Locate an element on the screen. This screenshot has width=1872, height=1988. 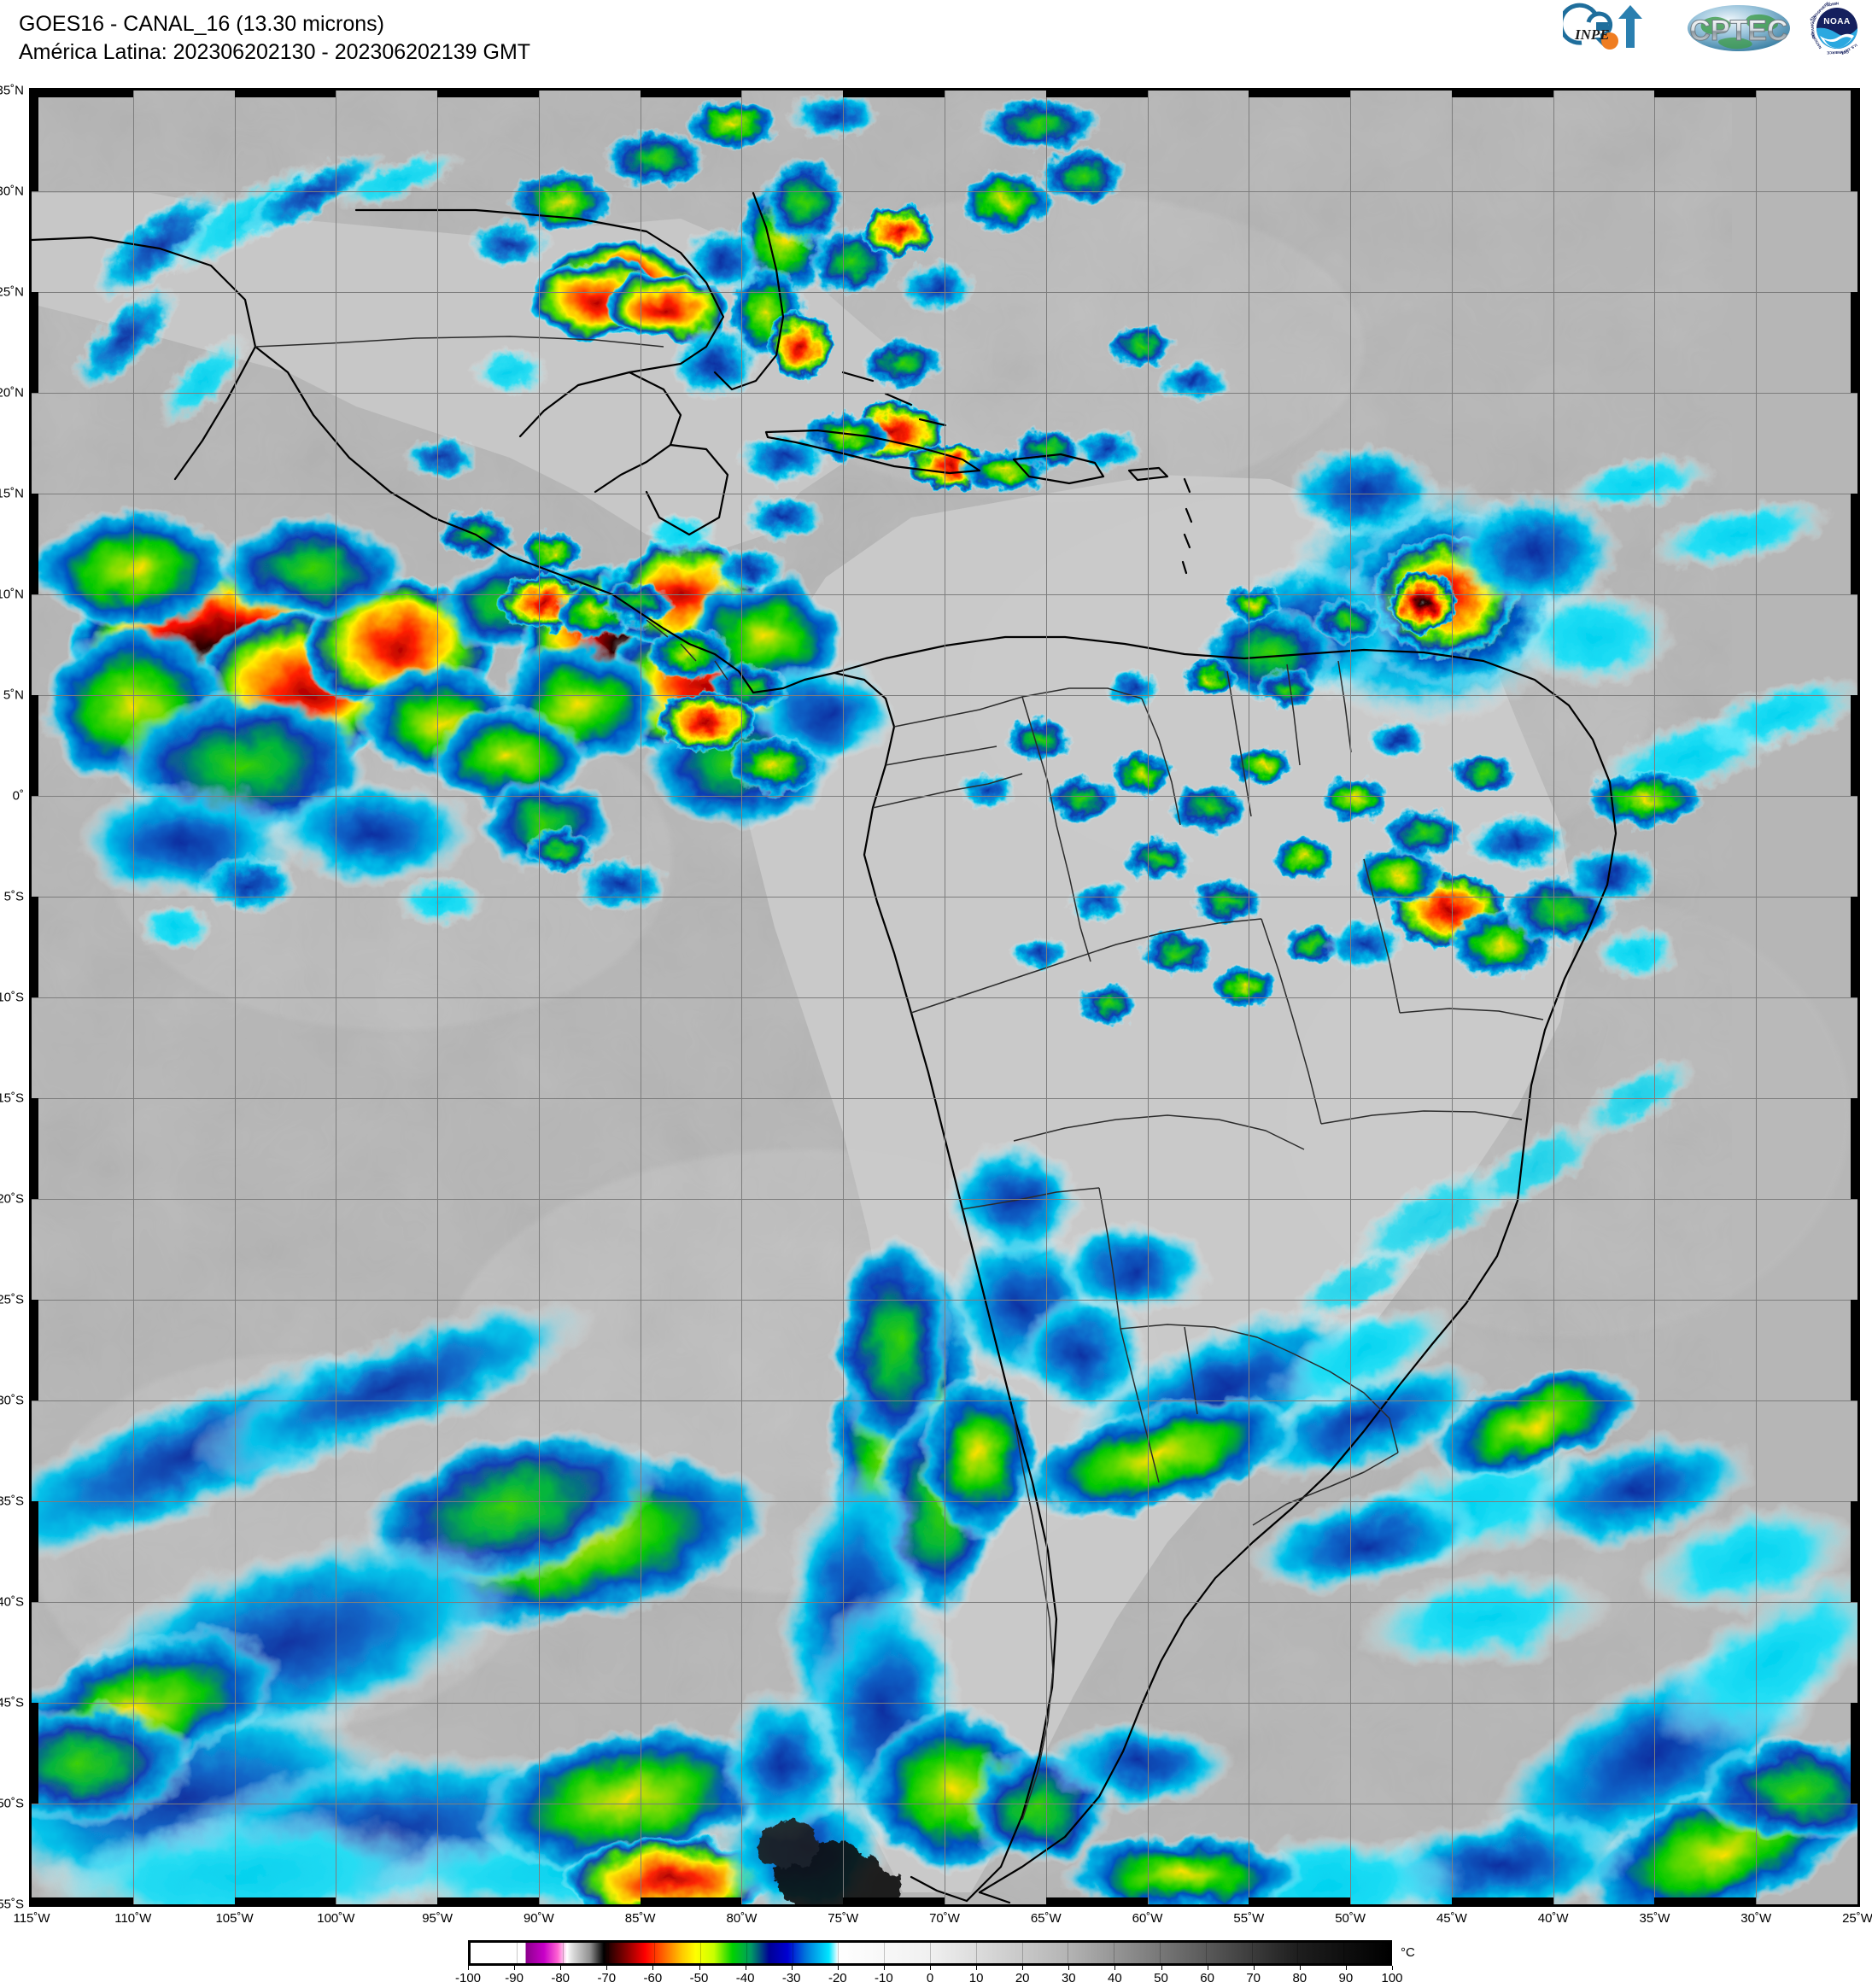
lat-tick-label: 15˚S is located at coordinates (12, 1098).